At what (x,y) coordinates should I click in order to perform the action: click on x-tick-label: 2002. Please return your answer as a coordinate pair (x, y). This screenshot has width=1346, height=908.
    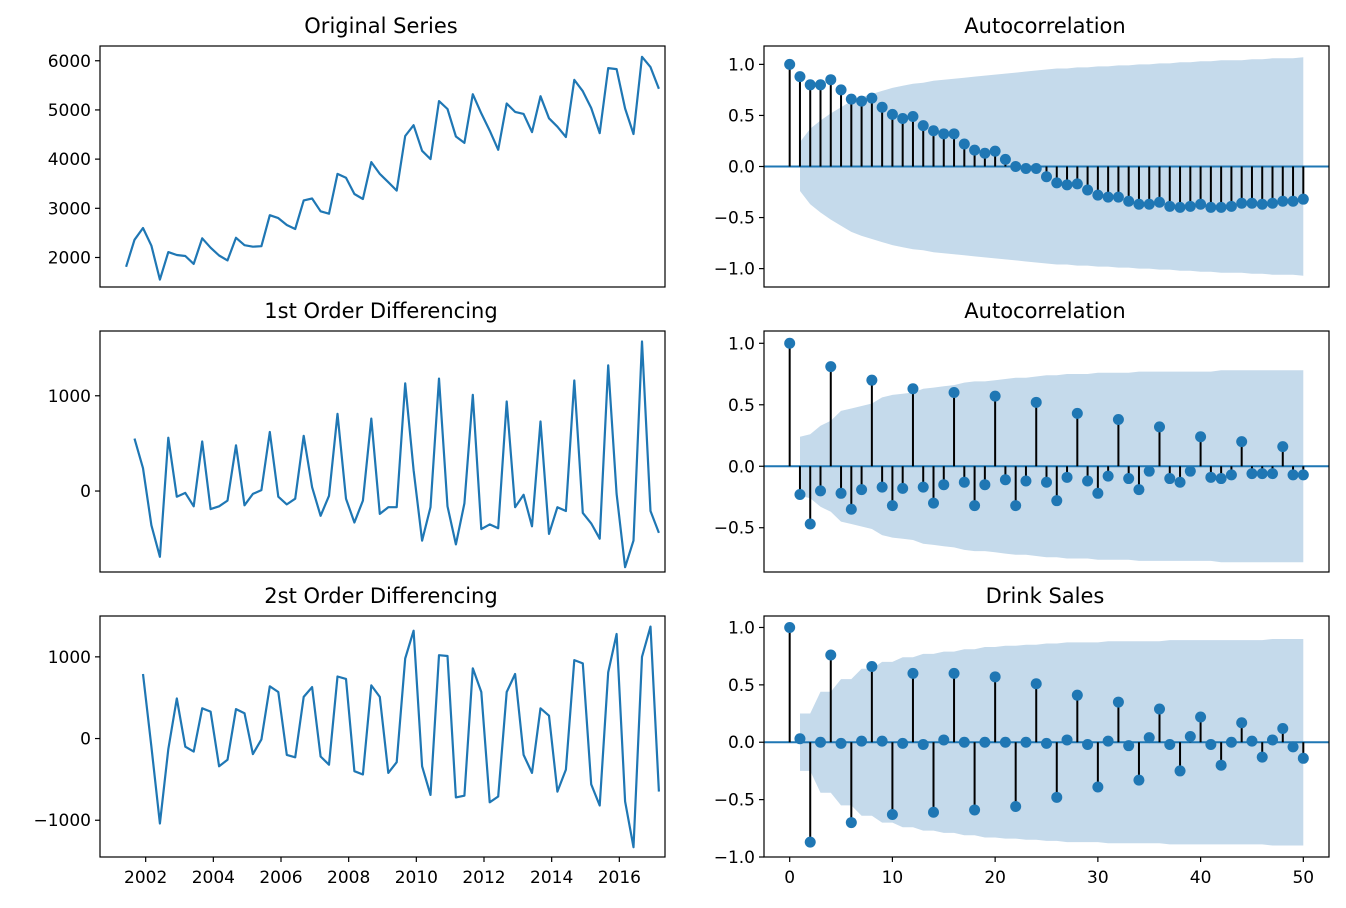
    Looking at the image, I should click on (145, 878).